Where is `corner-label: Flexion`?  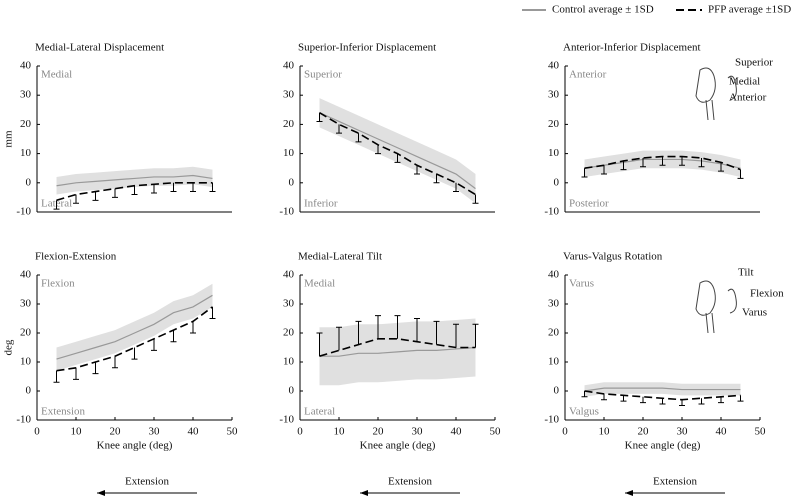
corner-label: Flexion is located at coordinates (58, 284).